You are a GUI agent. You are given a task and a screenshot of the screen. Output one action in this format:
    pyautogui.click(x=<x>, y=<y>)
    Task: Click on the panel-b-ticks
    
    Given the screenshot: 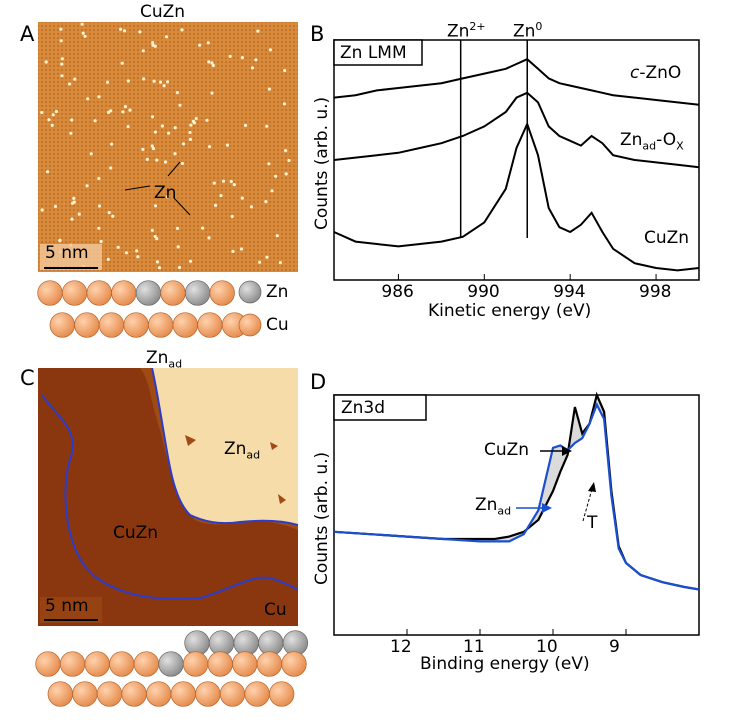 What is the action you would take?
    pyautogui.click(x=527, y=277)
    